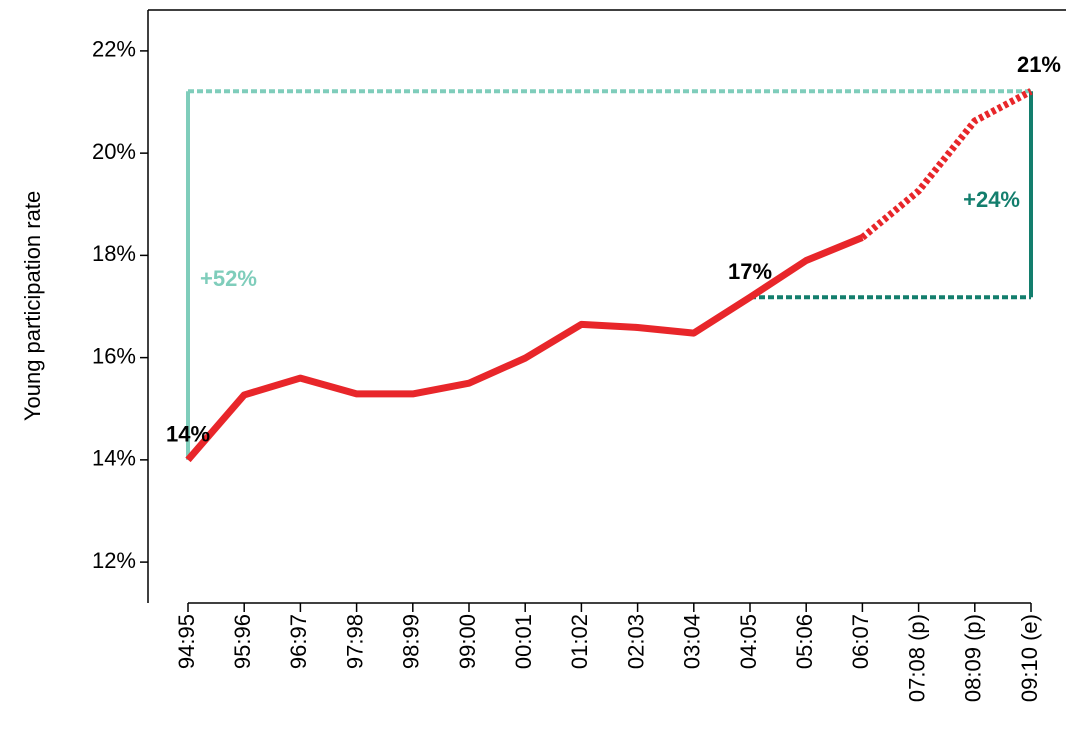  Describe the element at coordinates (32, 306) in the screenshot. I see `y-axis-label: Young participation rate` at that location.